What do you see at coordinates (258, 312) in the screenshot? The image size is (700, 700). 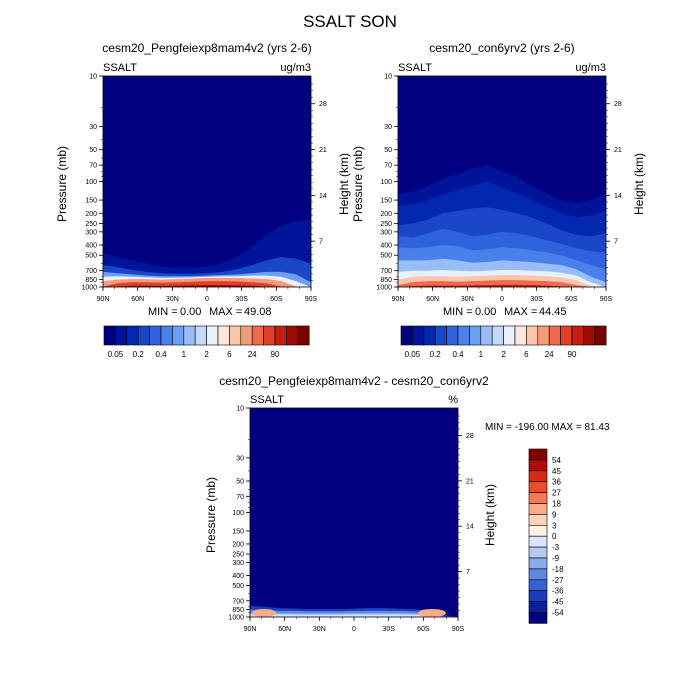 I see `panel-1-max-value: 49.08` at bounding box center [258, 312].